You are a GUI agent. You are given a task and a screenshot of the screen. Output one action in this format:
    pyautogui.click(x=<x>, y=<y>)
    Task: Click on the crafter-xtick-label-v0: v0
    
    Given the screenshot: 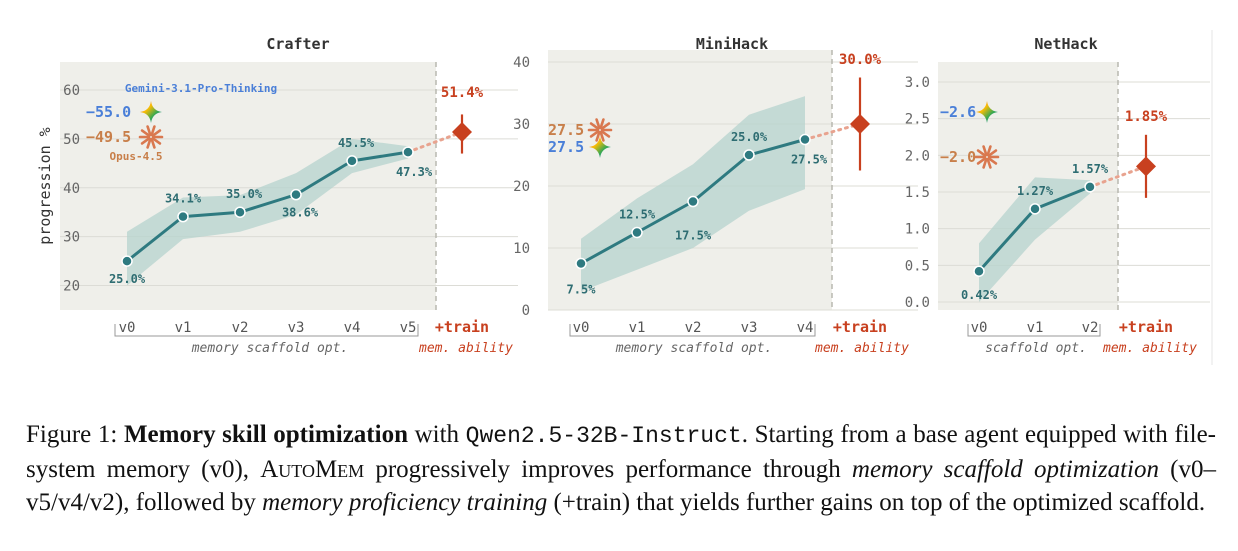 What is the action you would take?
    pyautogui.click(x=127, y=328)
    